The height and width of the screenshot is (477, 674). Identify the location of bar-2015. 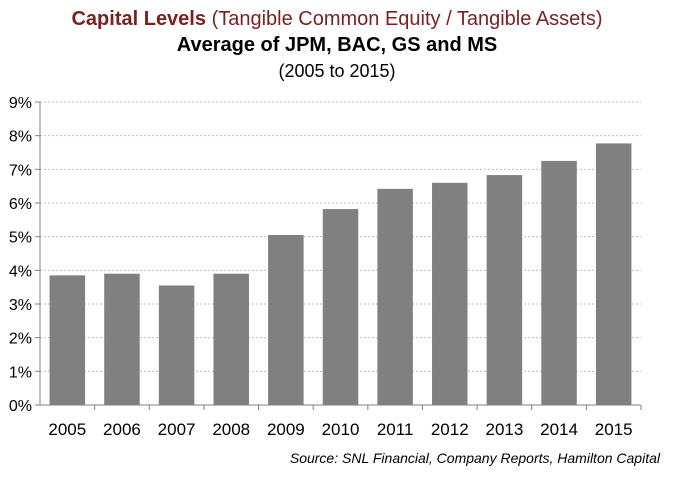
(613, 274).